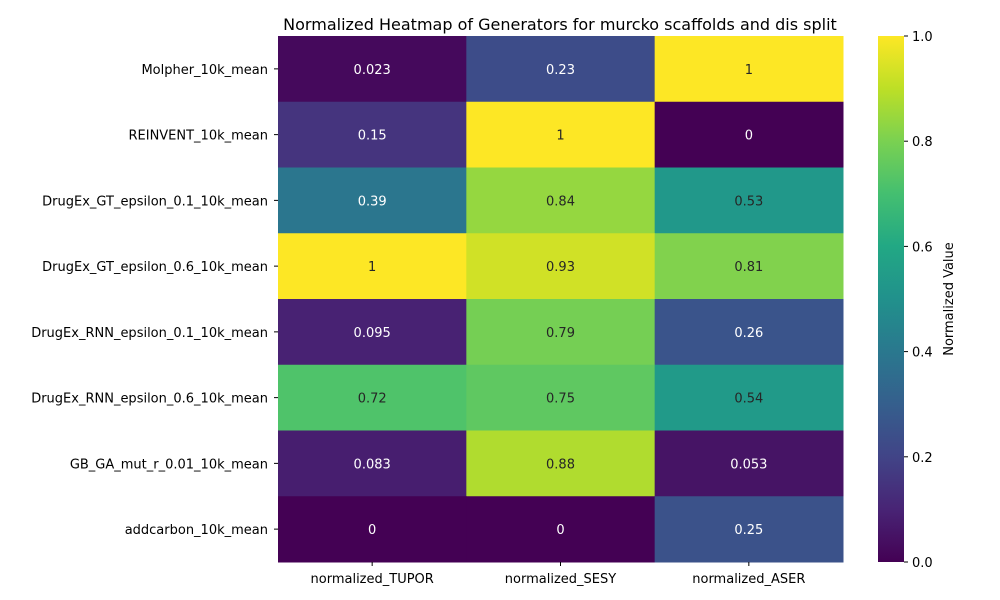 This screenshot has width=1000, height=600. Describe the element at coordinates (372, 579) in the screenshot. I see `x-tick-label: normalized_TUPOR` at that location.